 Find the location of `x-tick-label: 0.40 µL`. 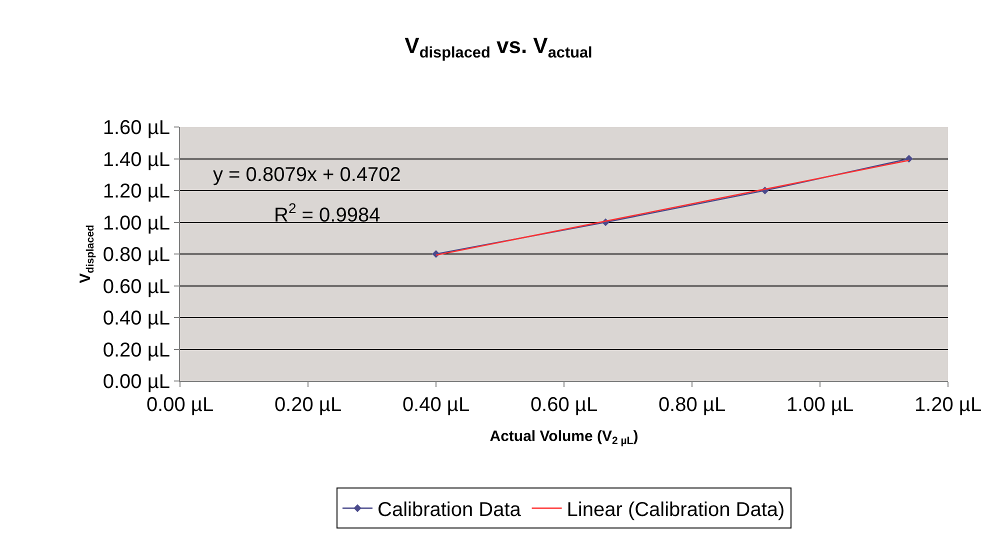

x-tick-label: 0.40 µL is located at coordinates (436, 405).